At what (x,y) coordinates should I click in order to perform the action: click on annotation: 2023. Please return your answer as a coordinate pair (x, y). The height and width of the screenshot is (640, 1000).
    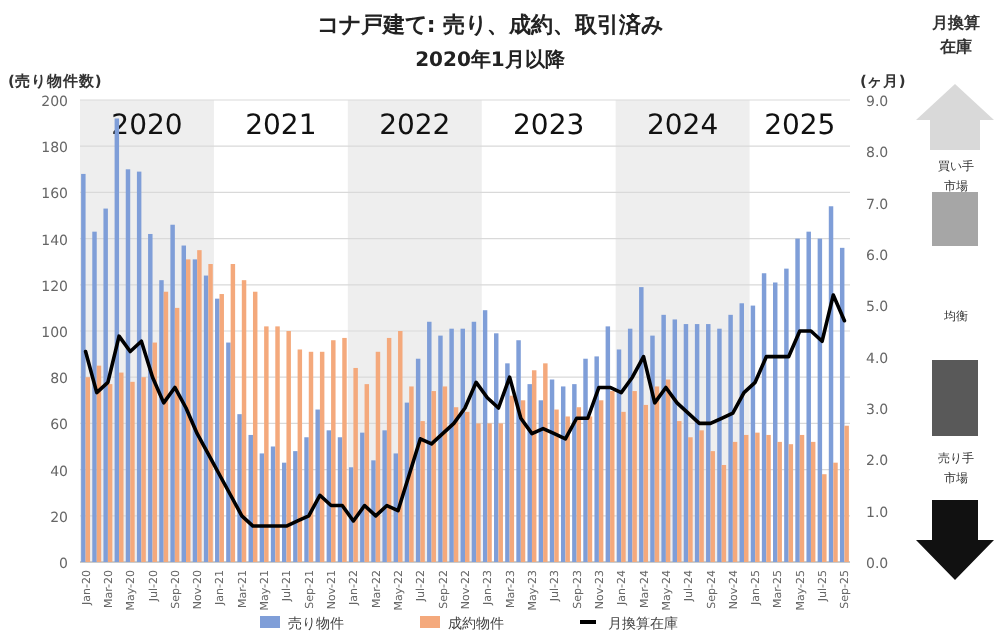
    Looking at the image, I should click on (549, 126).